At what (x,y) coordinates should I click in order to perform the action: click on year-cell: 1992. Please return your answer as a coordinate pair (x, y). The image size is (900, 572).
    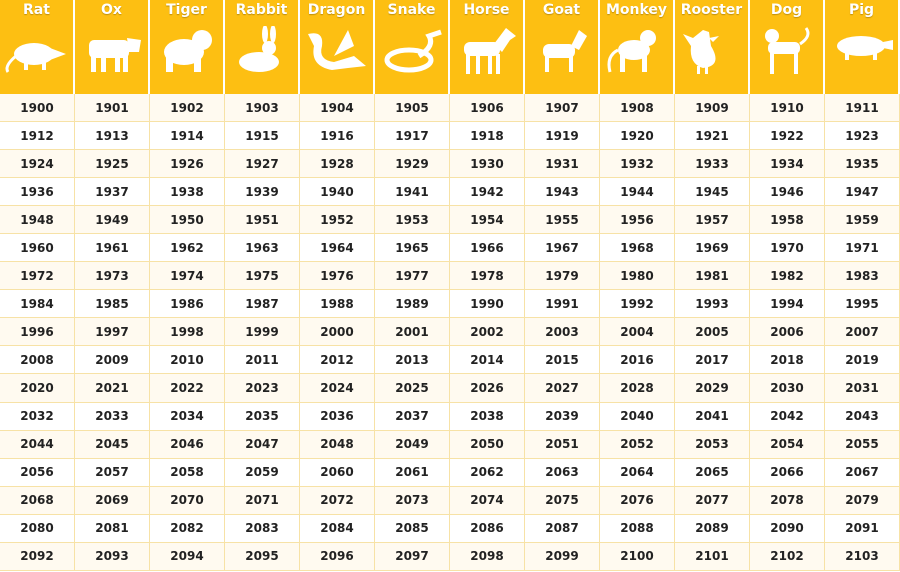
    Looking at the image, I should click on (637, 304).